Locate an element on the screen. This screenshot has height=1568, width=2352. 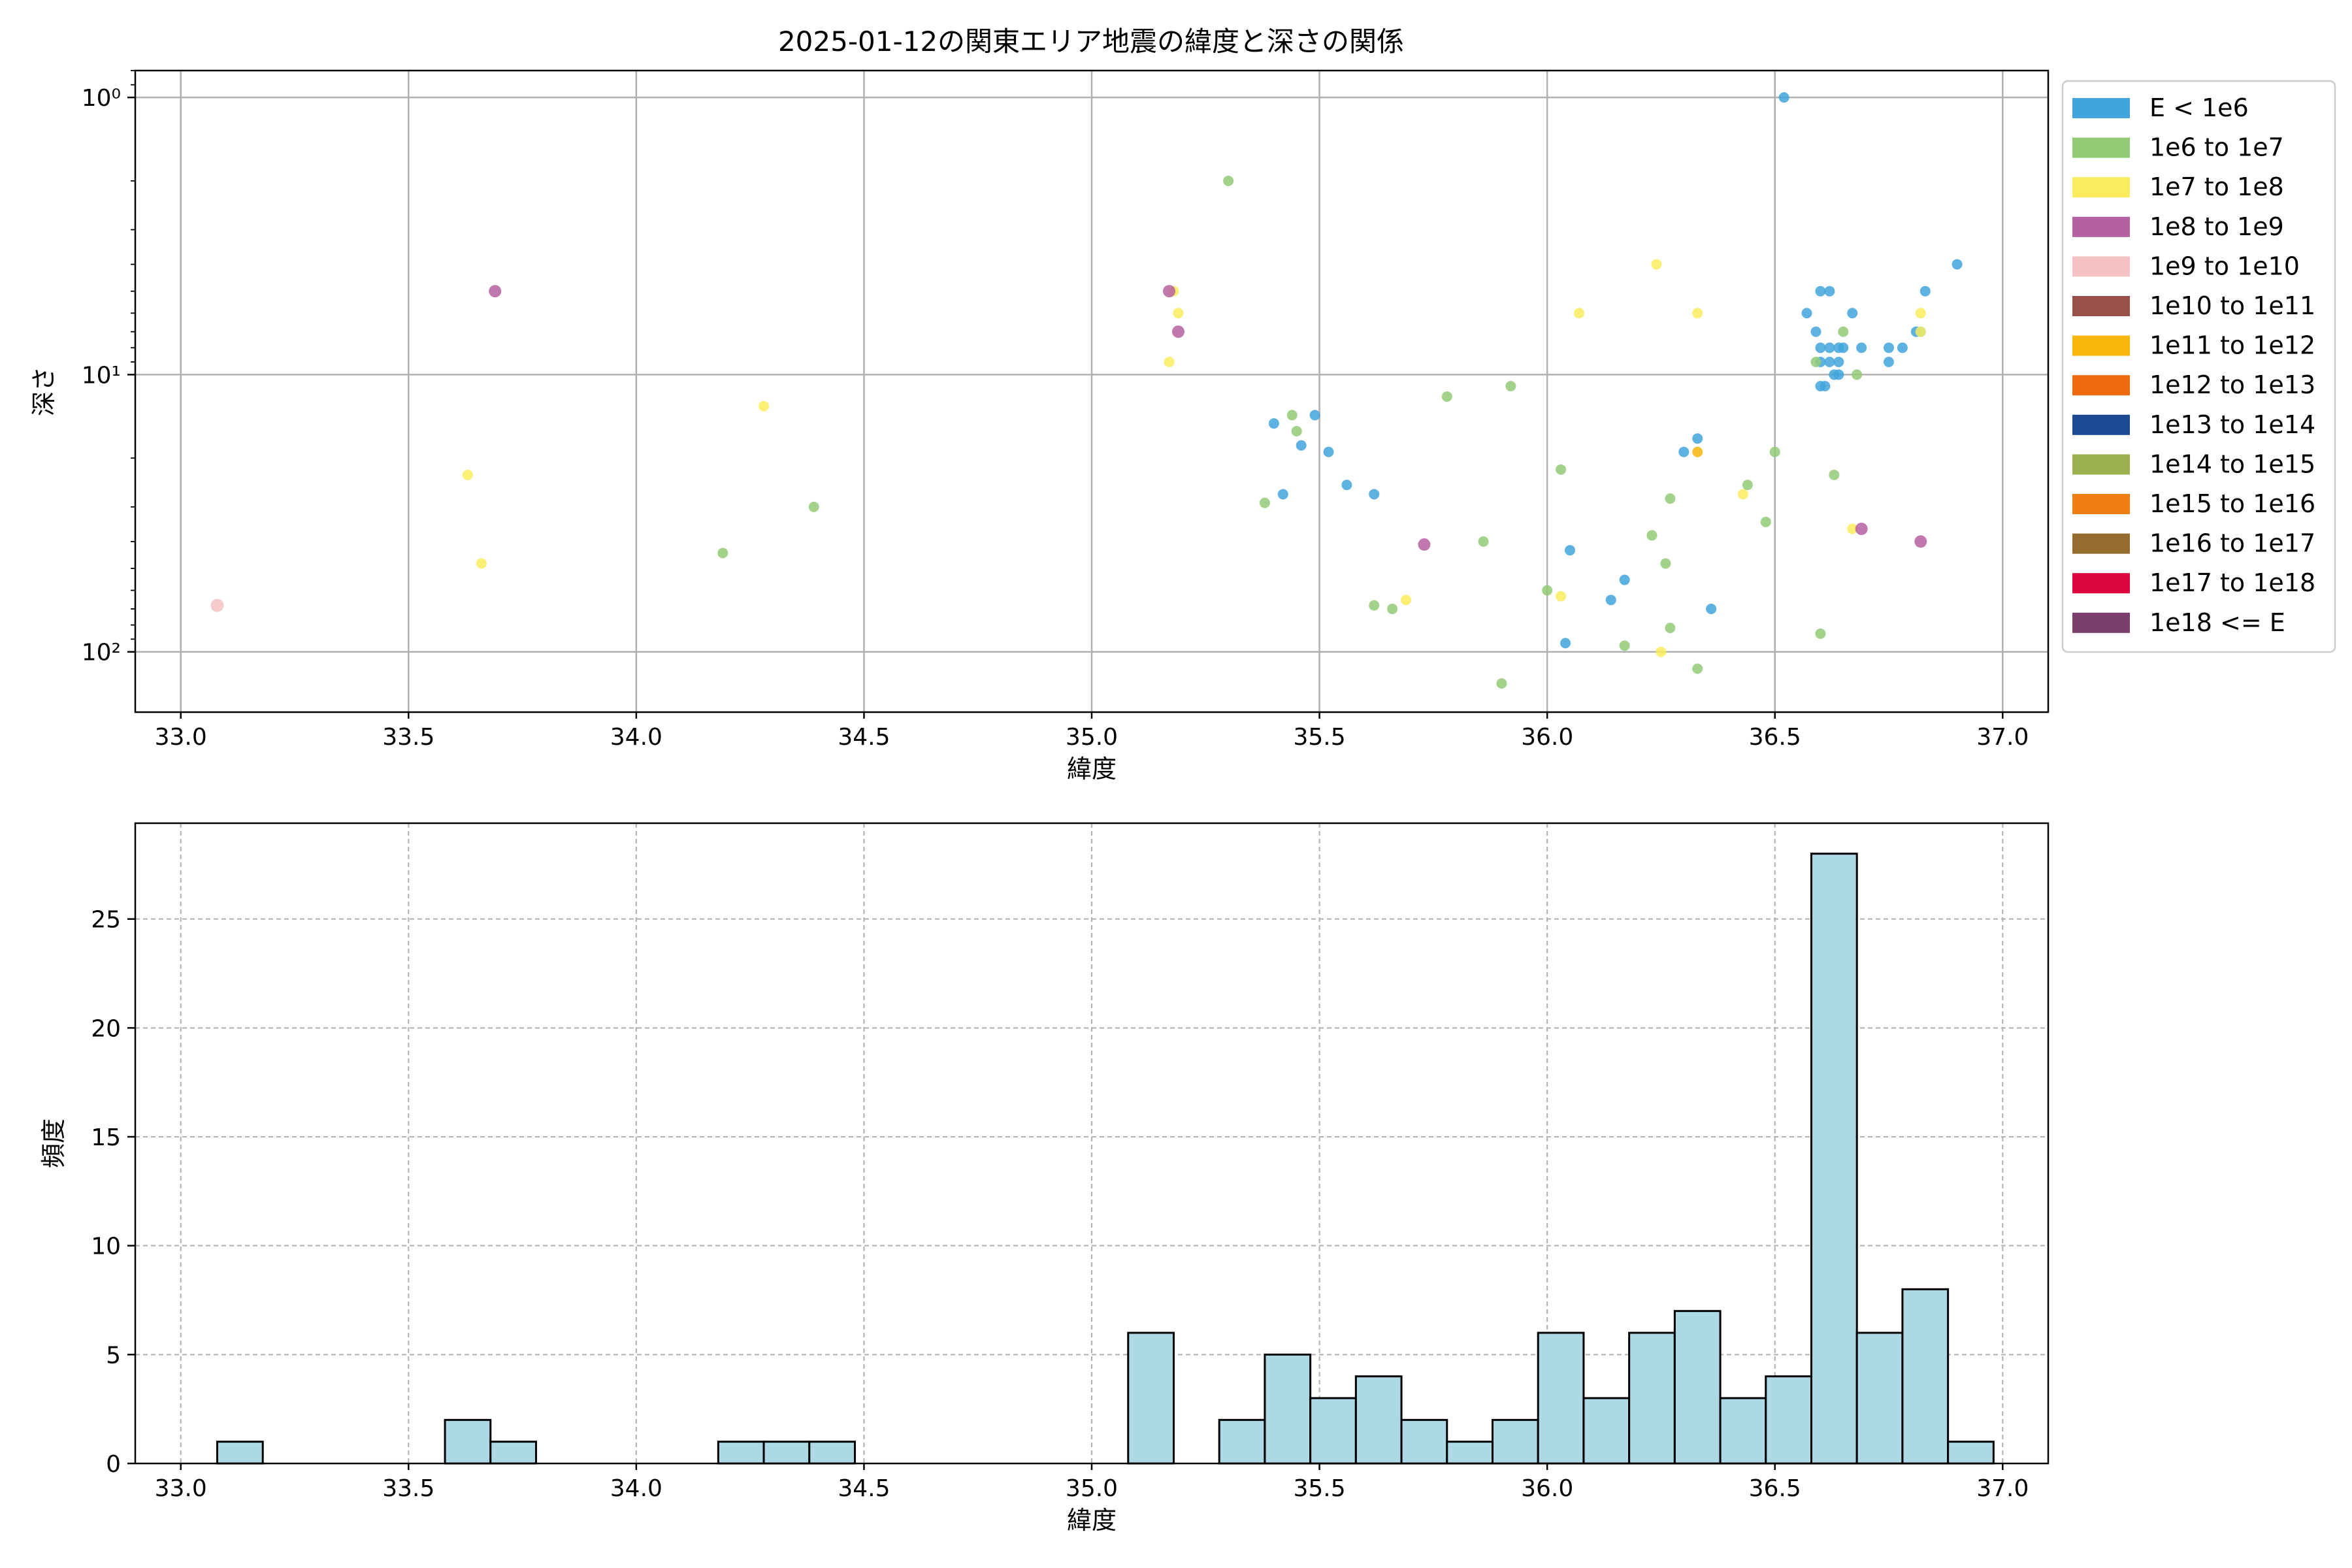
scatter-x-tick-label: 33.5 is located at coordinates (408, 737).